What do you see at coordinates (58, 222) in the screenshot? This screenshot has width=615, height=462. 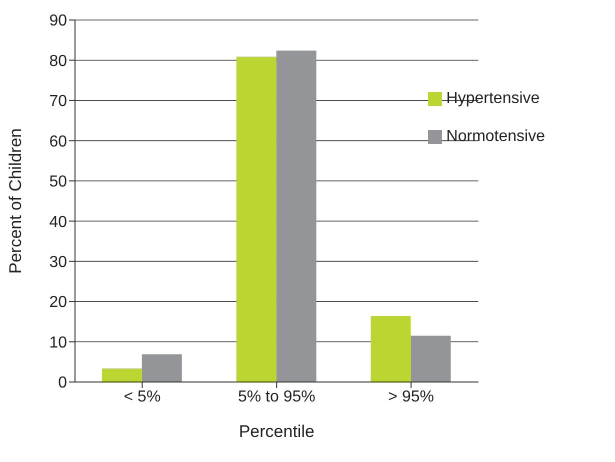 I see `y-tick-label: 40` at bounding box center [58, 222].